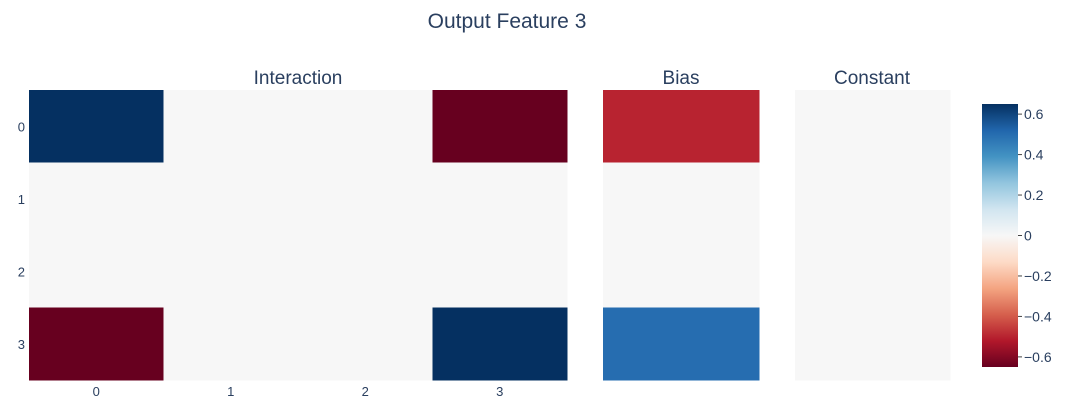  What do you see at coordinates (365, 126) in the screenshot?
I see `heatmap-cell-interaction-r0-c2` at bounding box center [365, 126].